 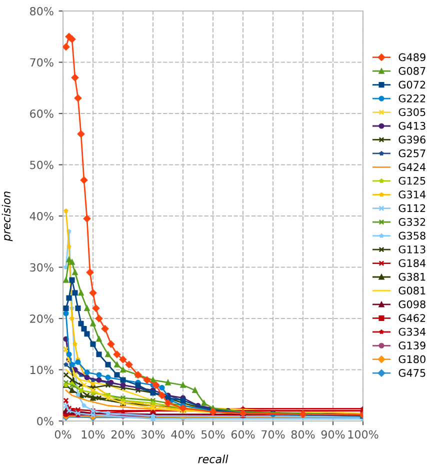 What do you see at coordinates (412, 194) in the screenshot?
I see `legend-label: G314` at bounding box center [412, 194].